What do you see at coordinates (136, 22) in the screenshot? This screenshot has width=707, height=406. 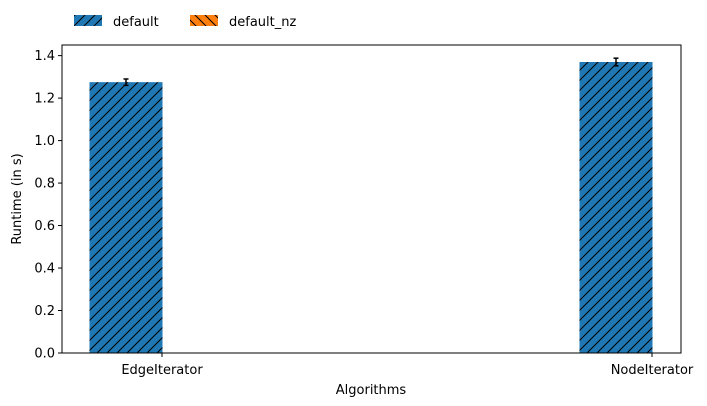 I see `legend-label-default: default` at bounding box center [136, 22].